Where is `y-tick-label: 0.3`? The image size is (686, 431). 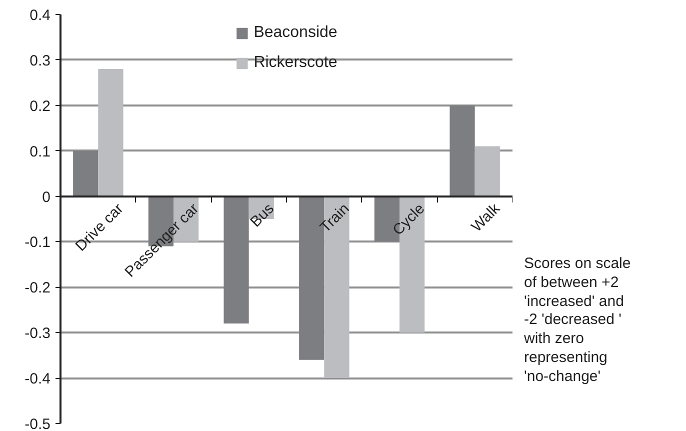 y-tick-label: 0.3 is located at coordinates (40, 61).